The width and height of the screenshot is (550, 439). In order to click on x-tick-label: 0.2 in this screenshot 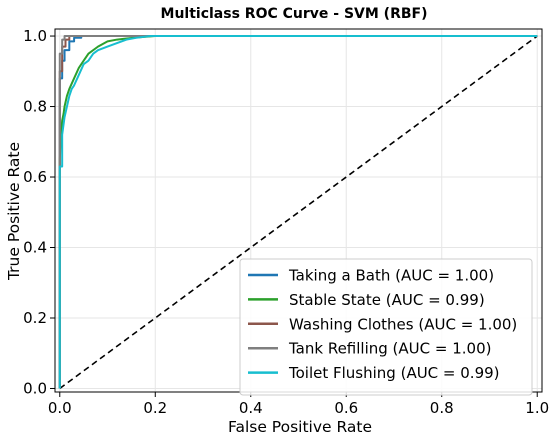, I will do `click(155, 408)`.